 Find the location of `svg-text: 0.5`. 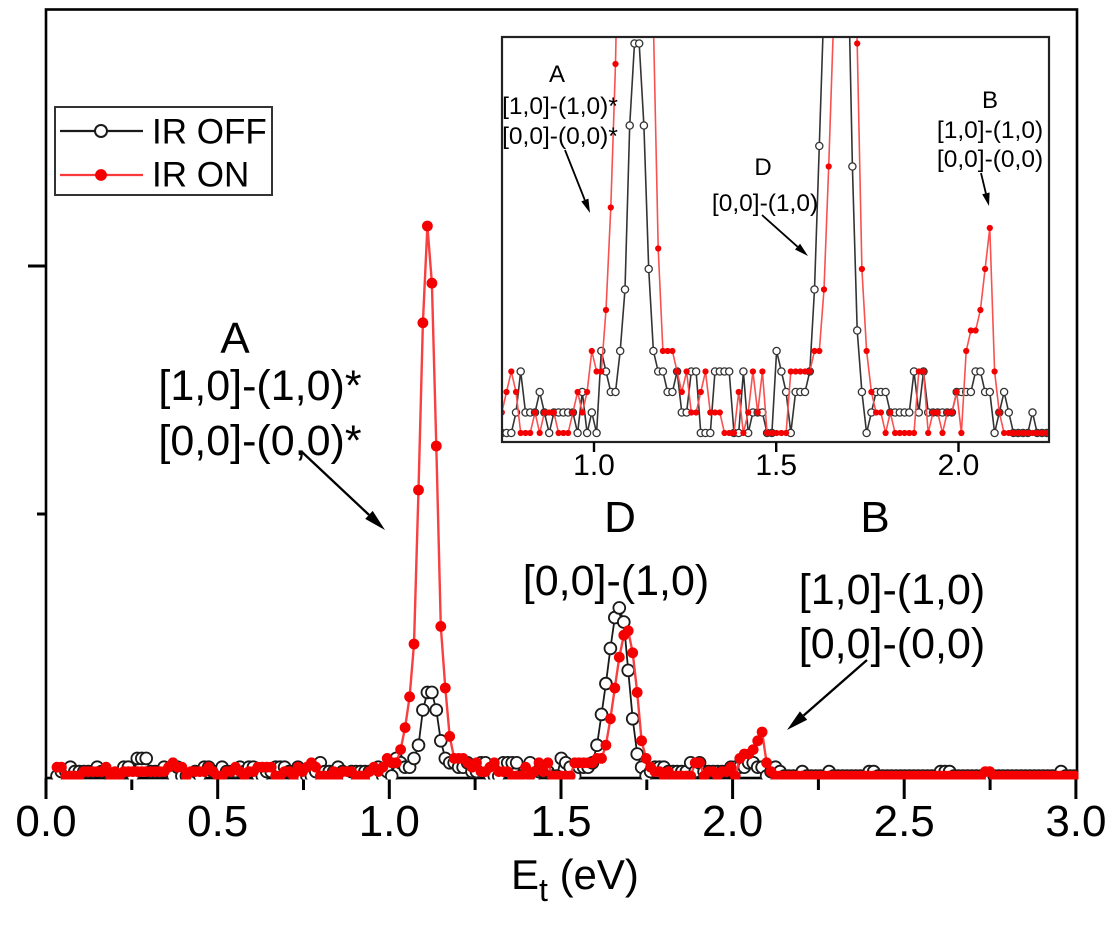

svg-text: 0.5 is located at coordinates (217, 821).